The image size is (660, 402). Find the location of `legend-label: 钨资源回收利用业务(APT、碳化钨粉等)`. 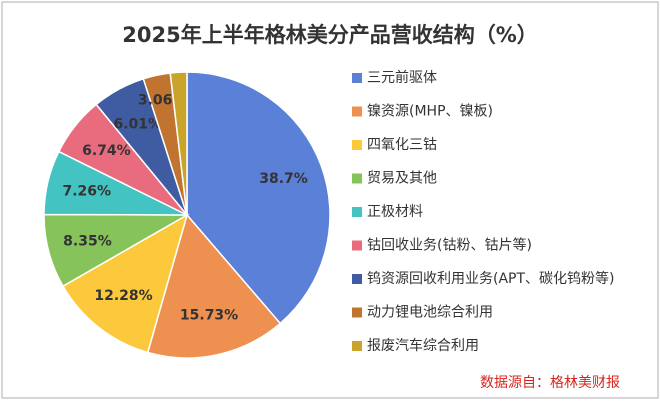

legend-label: 钨资源回收利用业务(APT、碳化钨粉等) is located at coordinates (491, 278).